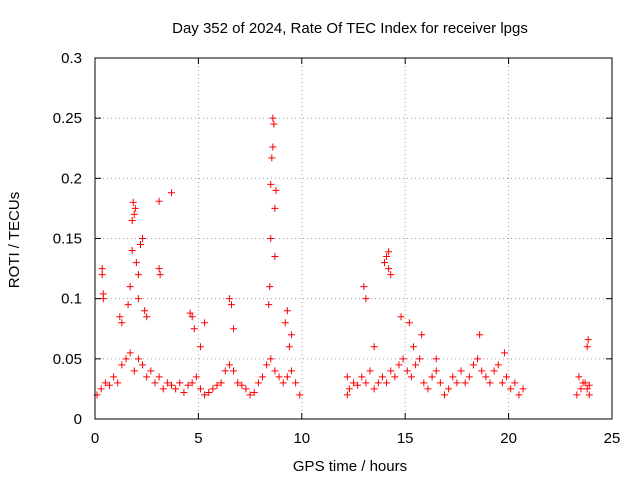 Image resolution: width=640 pixels, height=480 pixels. I want to click on y-tick-label: 0.15, so click(67, 239).